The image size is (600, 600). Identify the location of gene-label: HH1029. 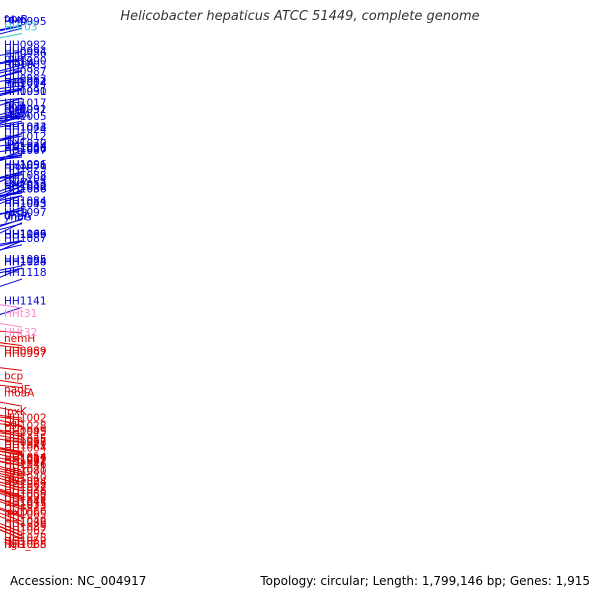
(25, 169).